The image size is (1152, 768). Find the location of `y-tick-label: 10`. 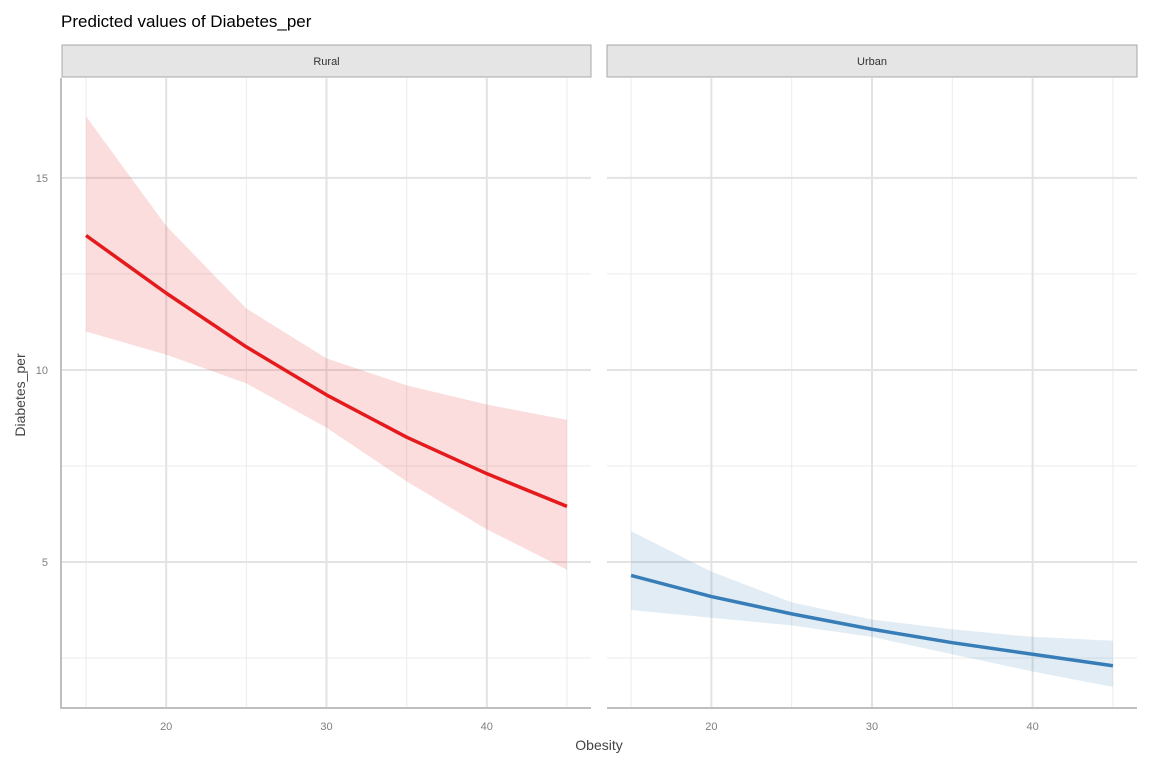

y-tick-label: 10 is located at coordinates (42, 371).